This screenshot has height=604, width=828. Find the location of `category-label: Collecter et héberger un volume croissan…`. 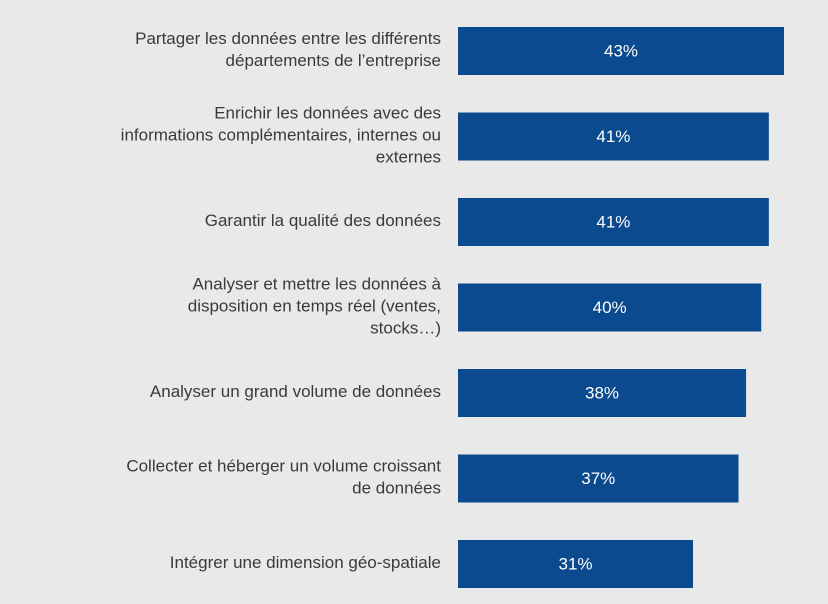

category-label: Collecter et héberger un volume croissan… is located at coordinates (283, 477).